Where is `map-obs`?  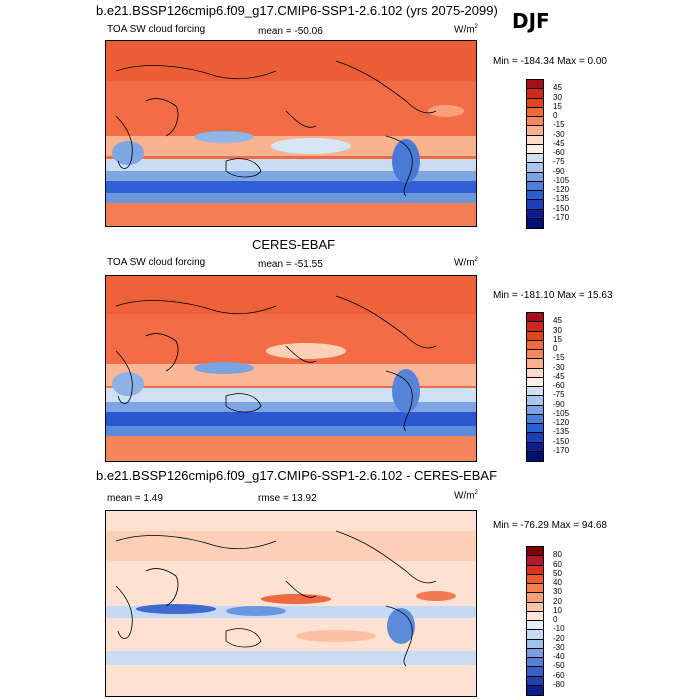
map-obs is located at coordinates (291, 368).